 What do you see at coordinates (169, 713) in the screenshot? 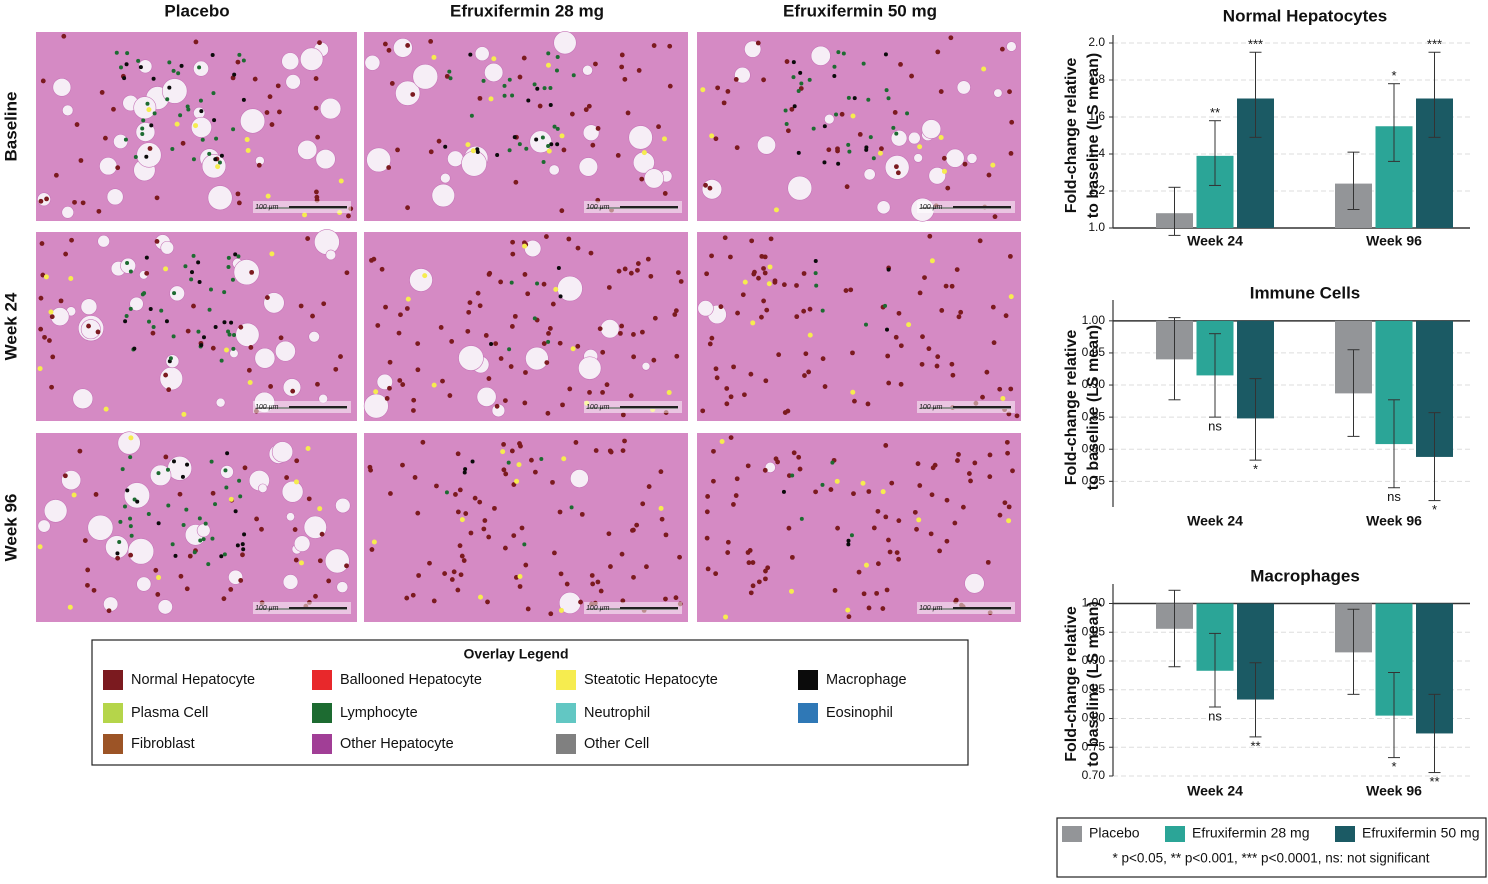
I see `legend-label: Plasma Cell` at bounding box center [169, 713].